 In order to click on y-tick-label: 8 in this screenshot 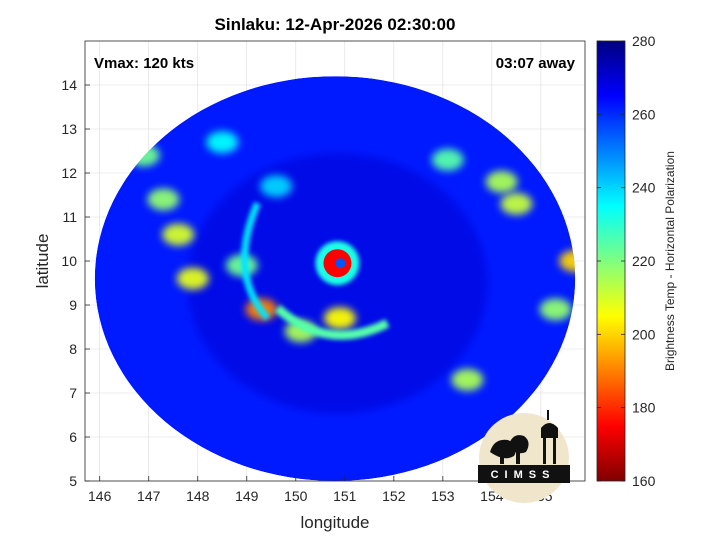, I will do `click(73, 349)`.